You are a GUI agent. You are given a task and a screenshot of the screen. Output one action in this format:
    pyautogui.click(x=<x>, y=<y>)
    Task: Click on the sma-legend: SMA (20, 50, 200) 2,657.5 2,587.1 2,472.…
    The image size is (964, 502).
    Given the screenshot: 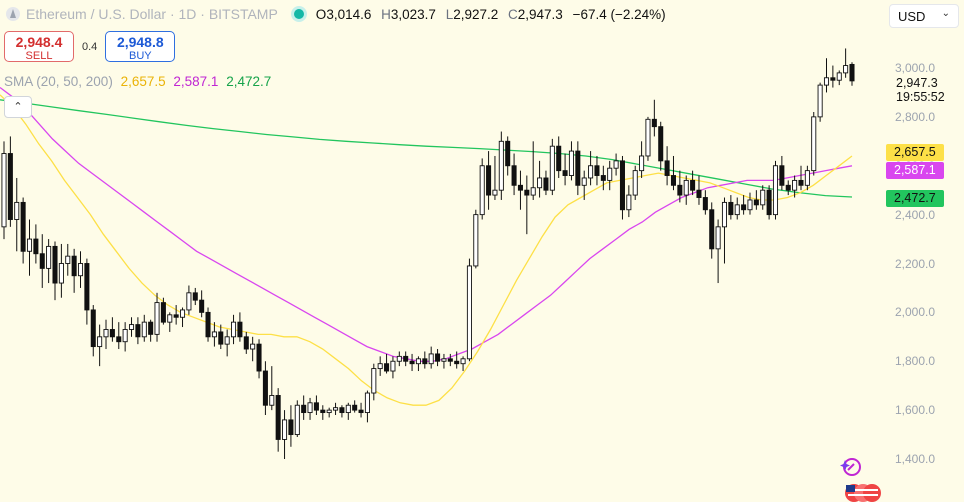 What is the action you would take?
    pyautogui.click(x=137, y=81)
    